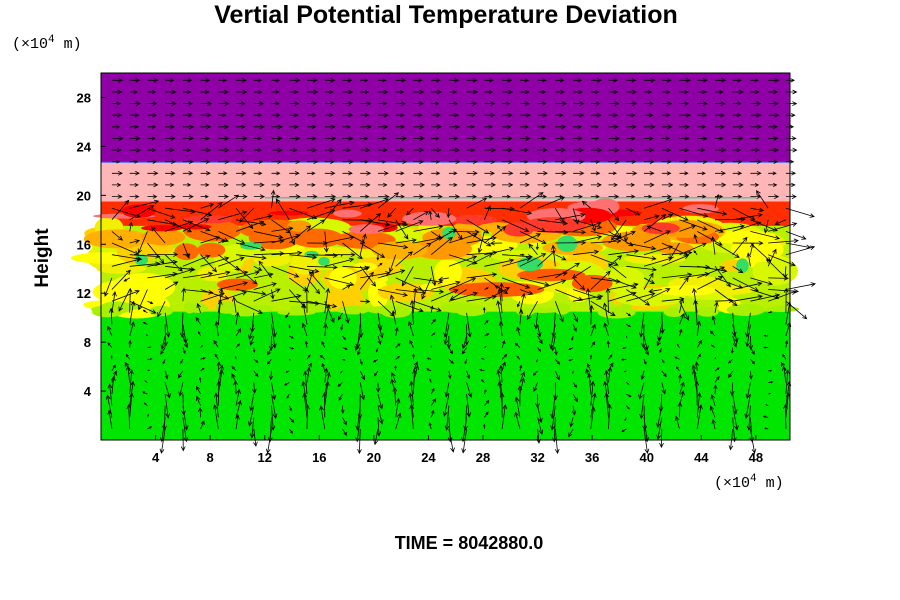  What do you see at coordinates (47, 43) in the screenshot?
I see `y-unit-label: (×104 m)` at bounding box center [47, 43].